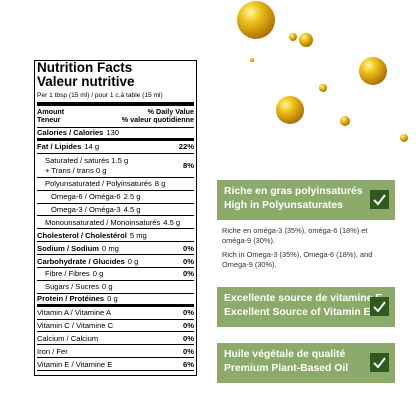  Describe the element at coordinates (51, 111) in the screenshot. I see `amount: Amount` at that location.